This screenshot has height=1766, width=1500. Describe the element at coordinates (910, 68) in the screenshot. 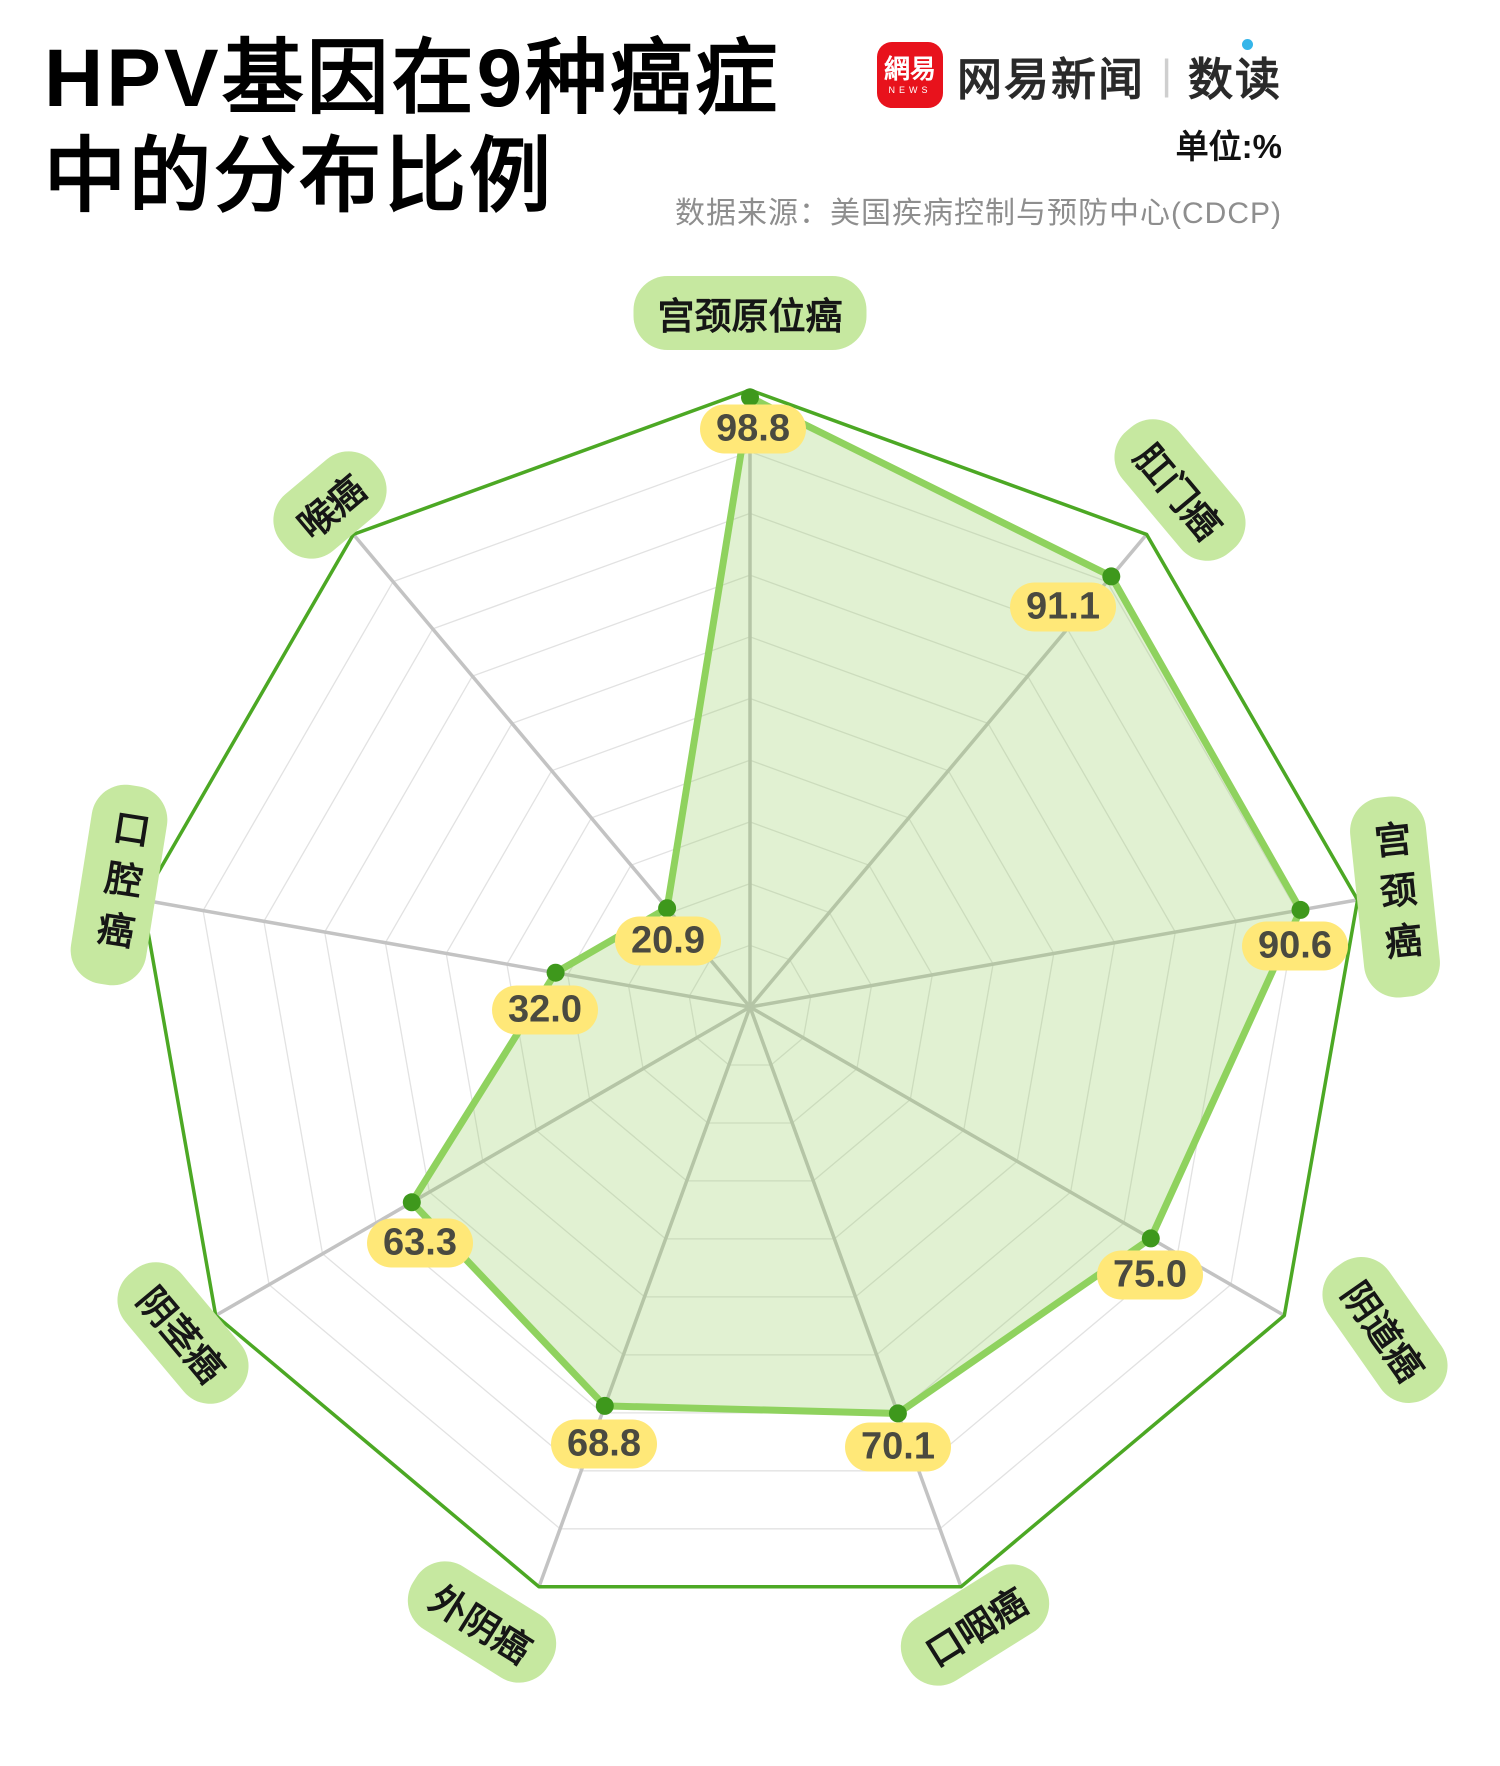

I see `logo-cn-text: 網易` at that location.